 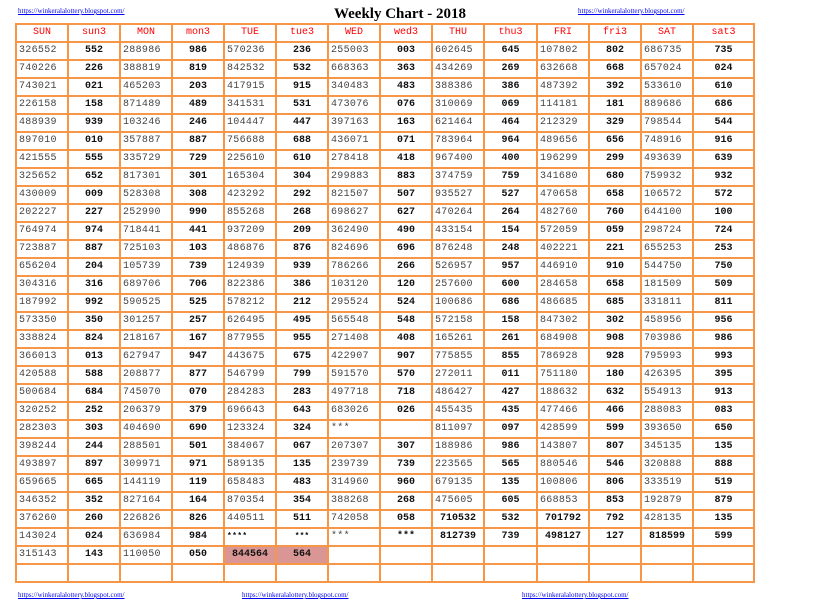 I want to click on cell-tue: ****, so click(x=250, y=537).